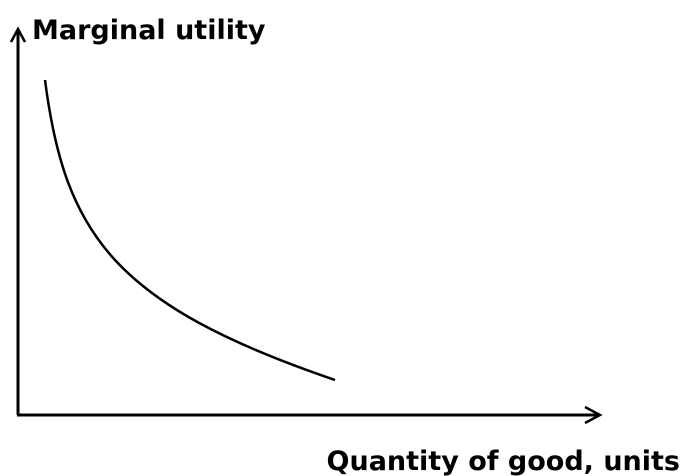 The width and height of the screenshot is (689, 476). What do you see at coordinates (593, 415) in the screenshot?
I see `x-axis-arrow` at bounding box center [593, 415].